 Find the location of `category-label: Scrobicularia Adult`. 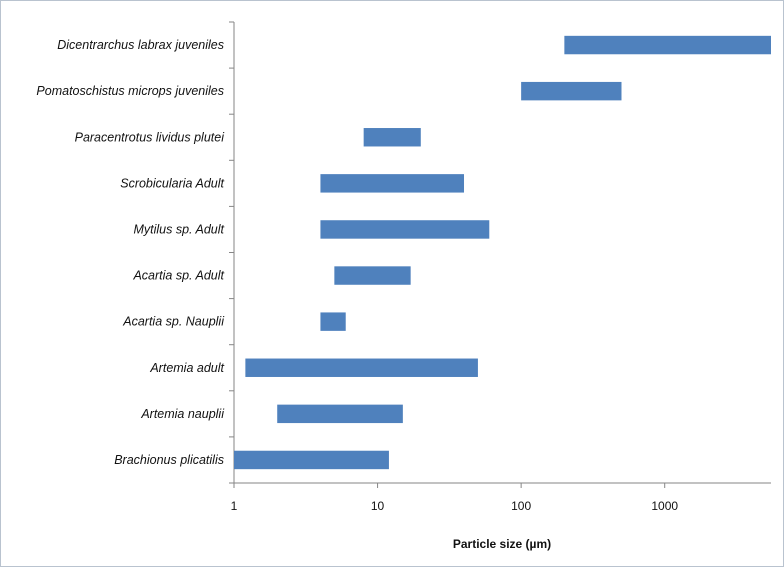

category-label: Scrobicularia Adult is located at coordinates (172, 183).